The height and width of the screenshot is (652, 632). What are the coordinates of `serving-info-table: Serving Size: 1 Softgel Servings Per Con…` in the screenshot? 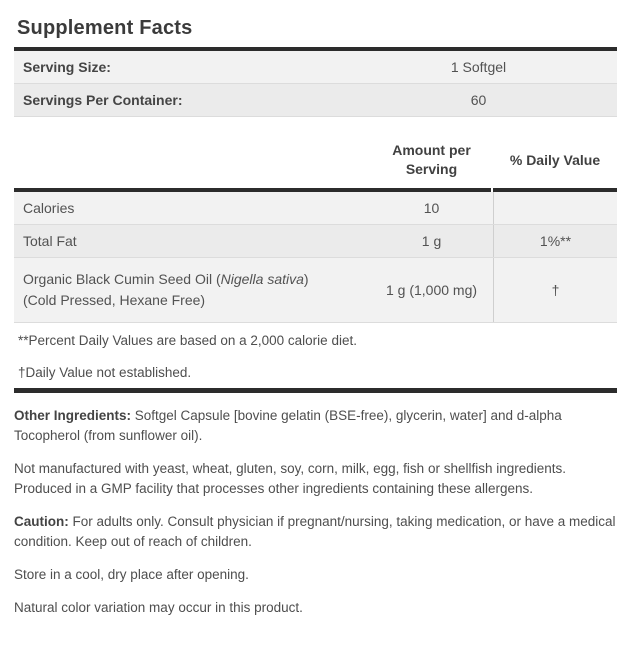 It's located at (315, 84).